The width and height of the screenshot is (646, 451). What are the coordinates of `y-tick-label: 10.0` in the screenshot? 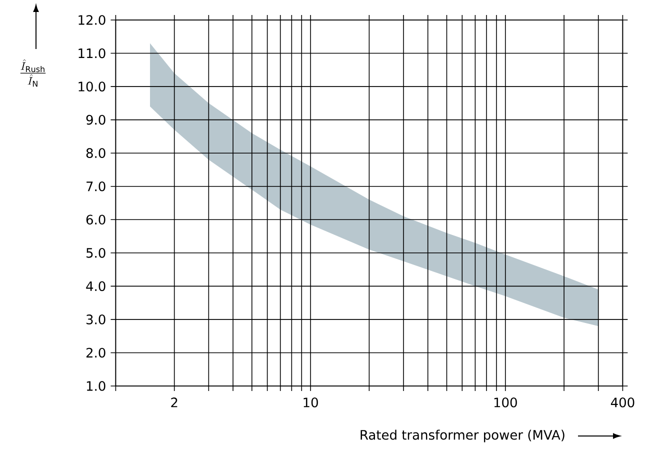 It's located at (92, 87).